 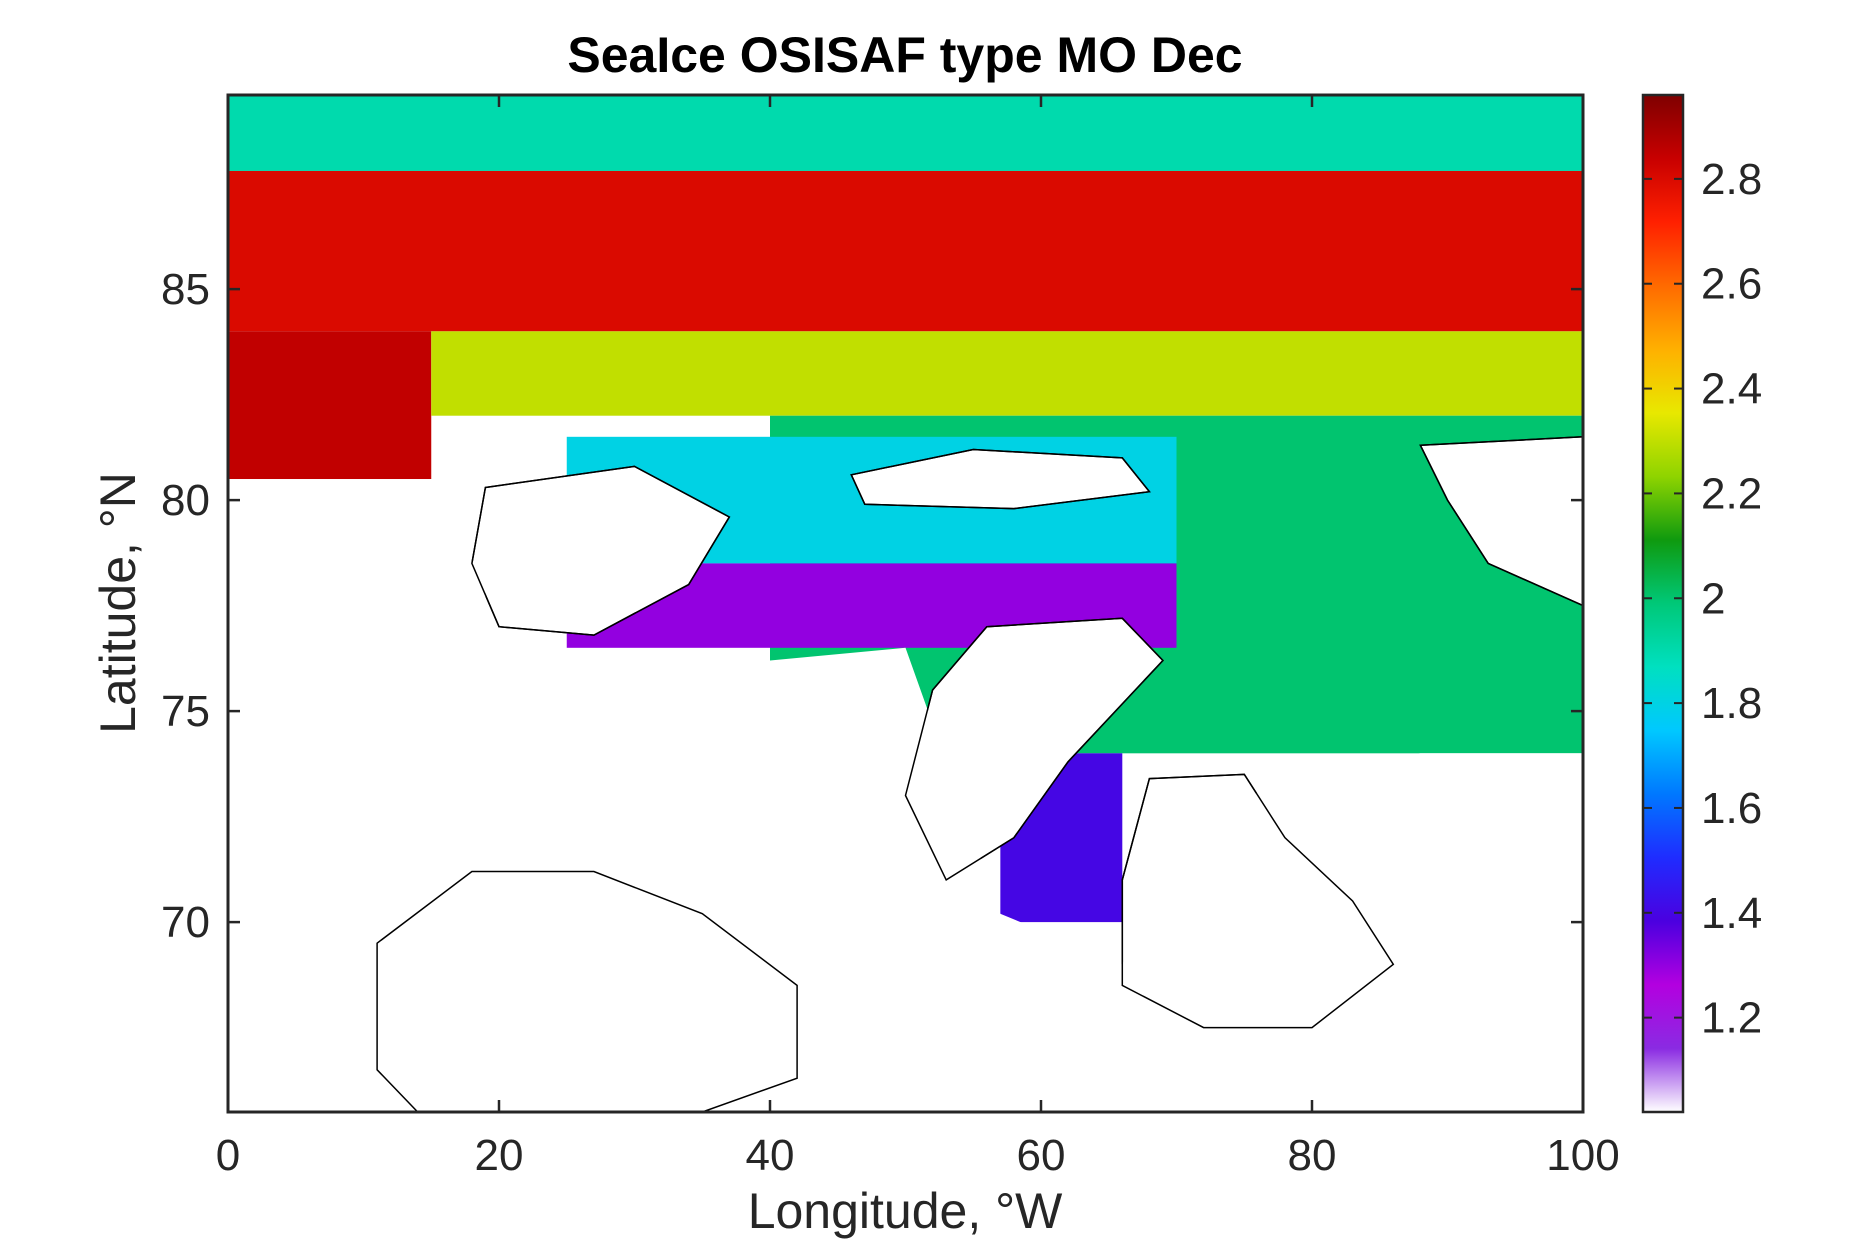 I want to click on y-tick-label: 70, so click(x=185, y=922).